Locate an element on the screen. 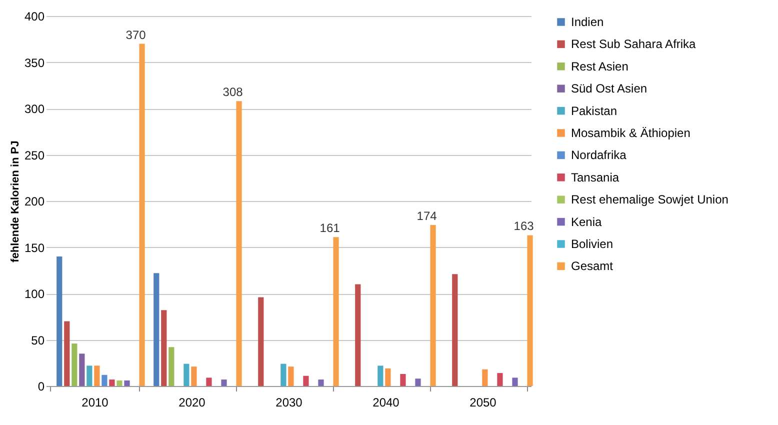 Image resolution: width=778 pixels, height=425 pixels. legend-label: Nordafrika is located at coordinates (599, 155).